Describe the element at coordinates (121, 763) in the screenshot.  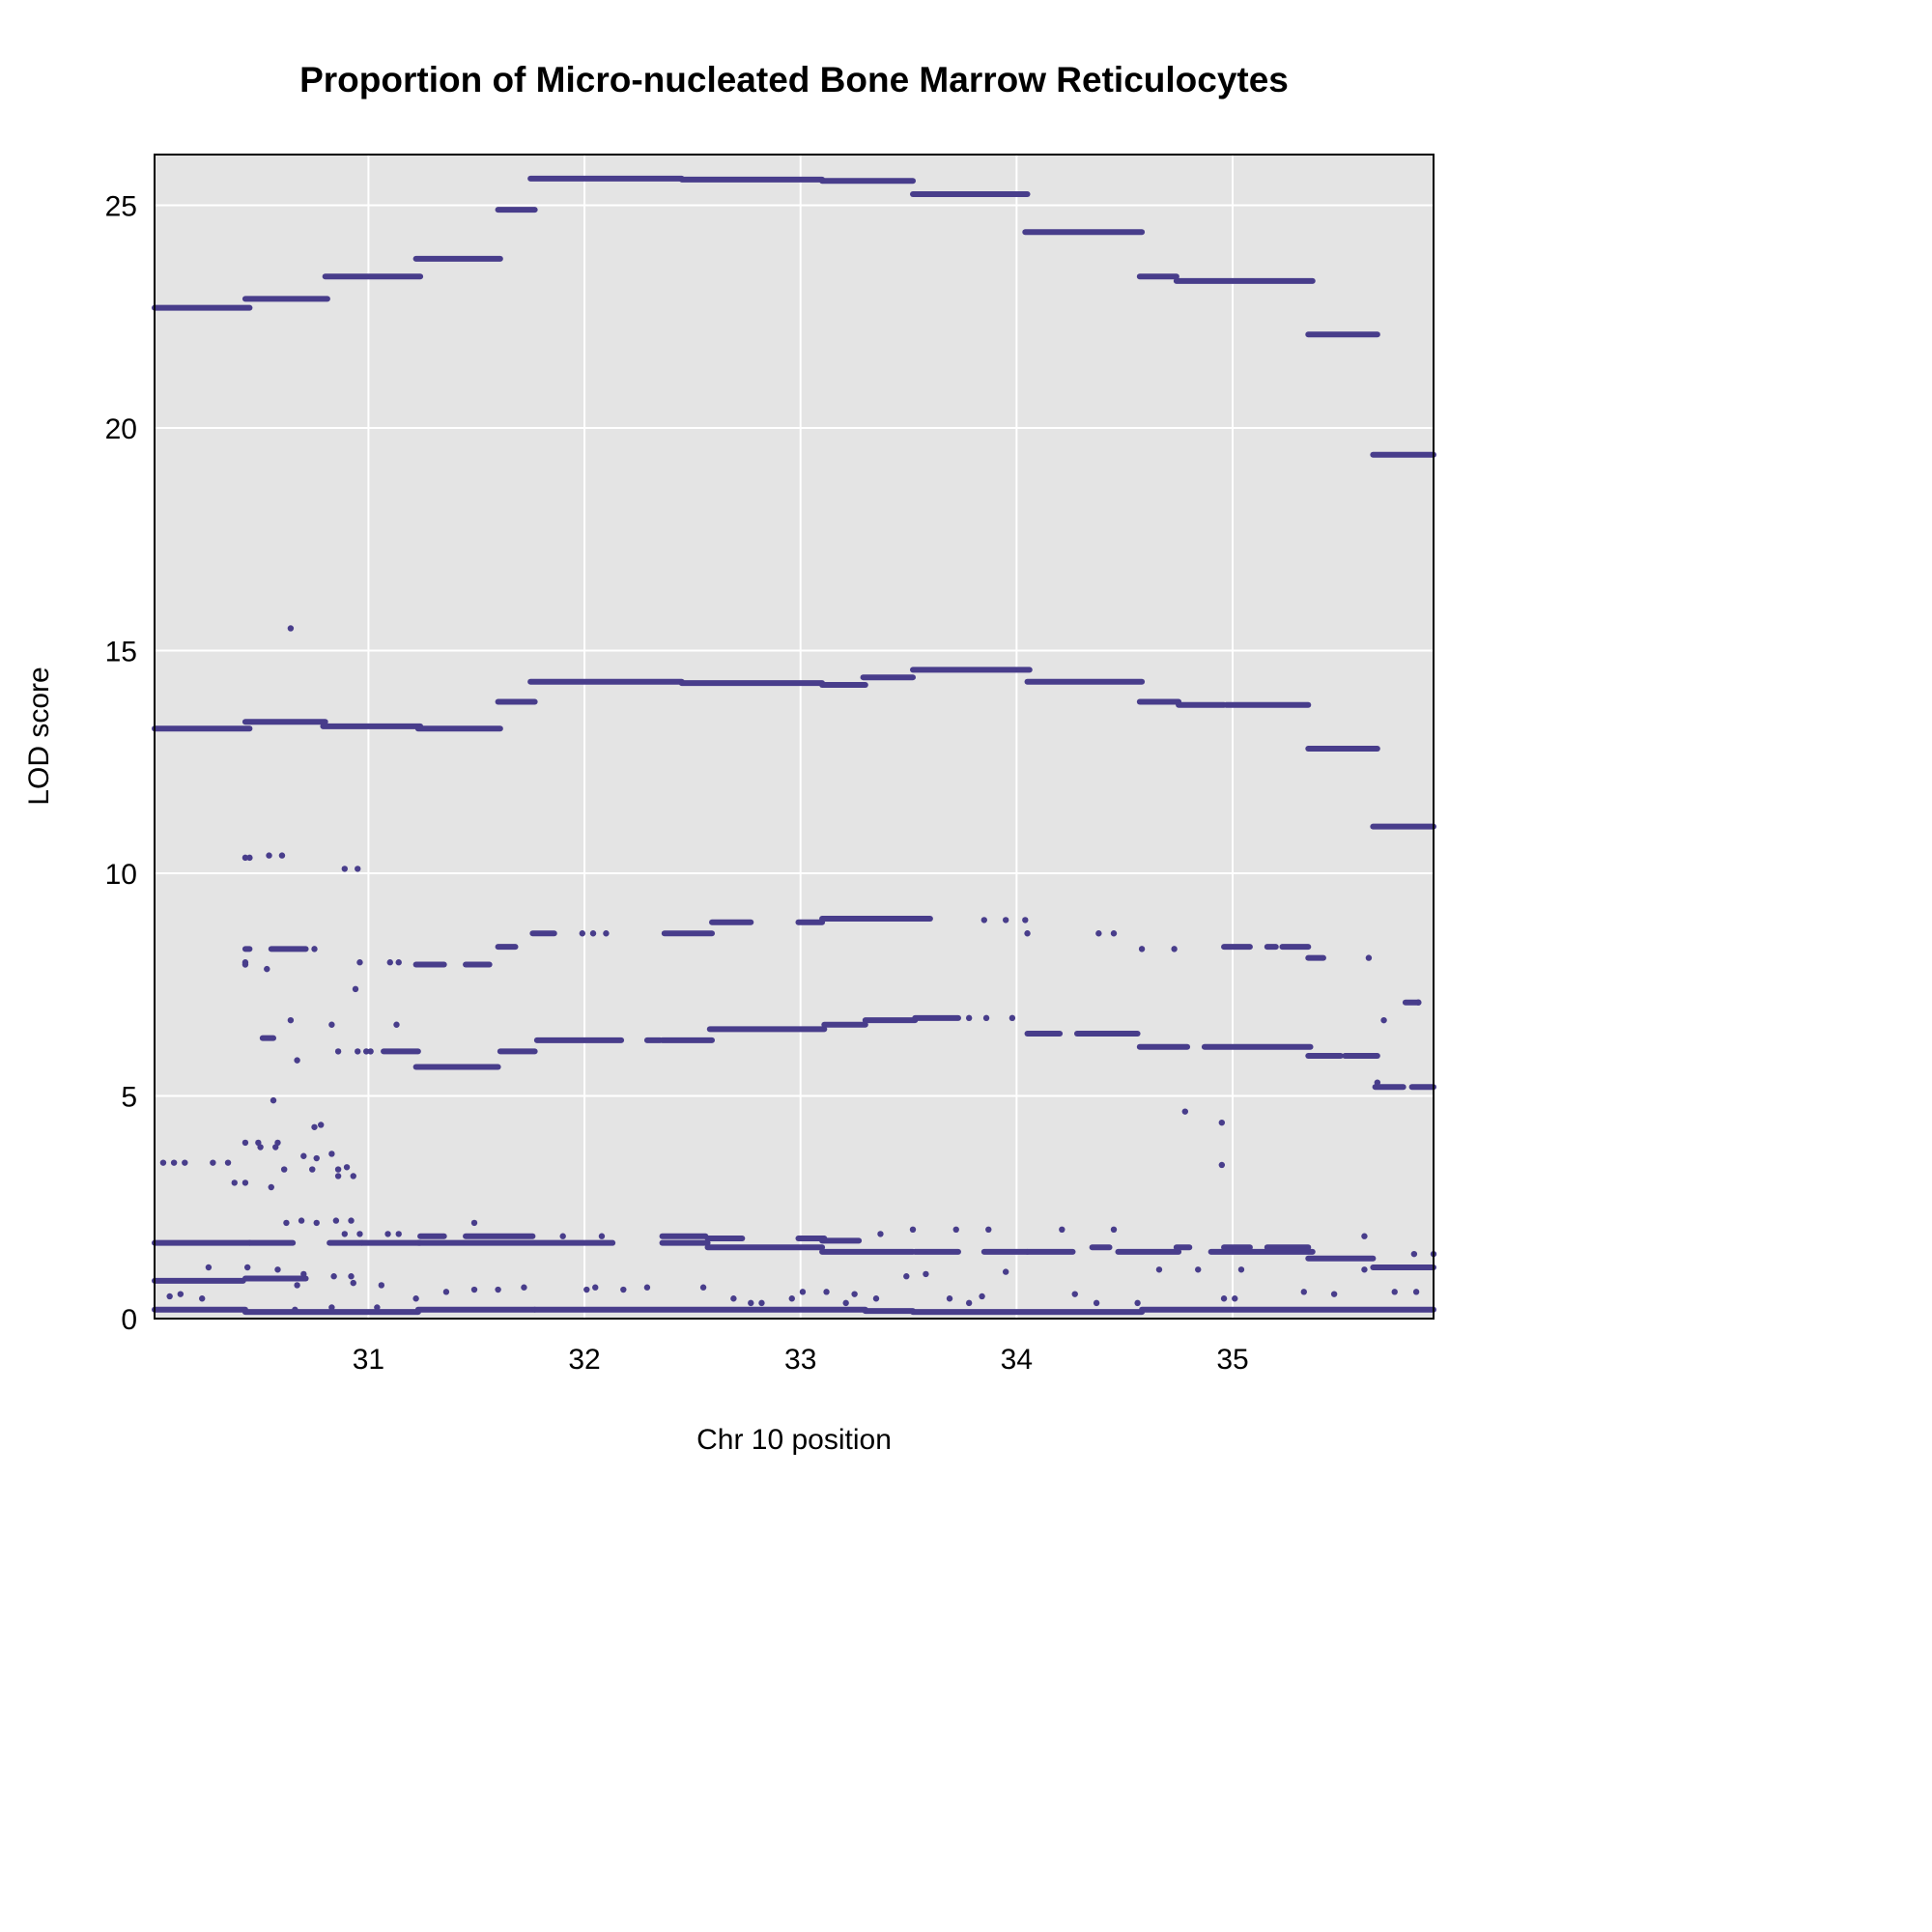
I see `y-axis-ticks: 0 5 10 15 20 25` at that location.